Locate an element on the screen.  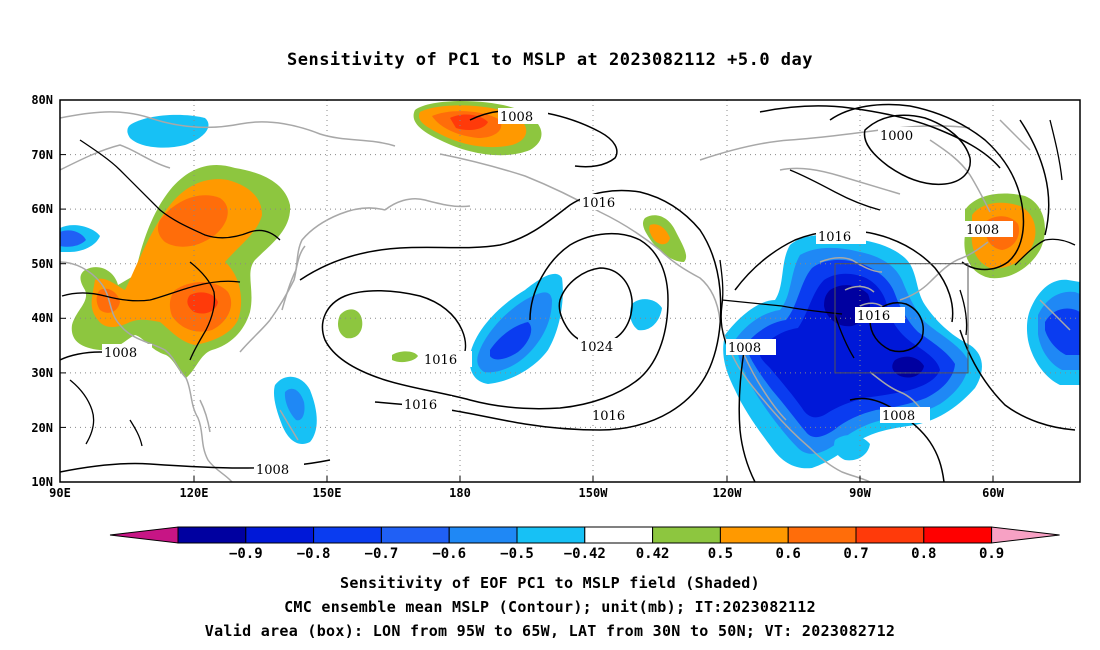
colorbar-max-triangle is located at coordinates (1025, 535).